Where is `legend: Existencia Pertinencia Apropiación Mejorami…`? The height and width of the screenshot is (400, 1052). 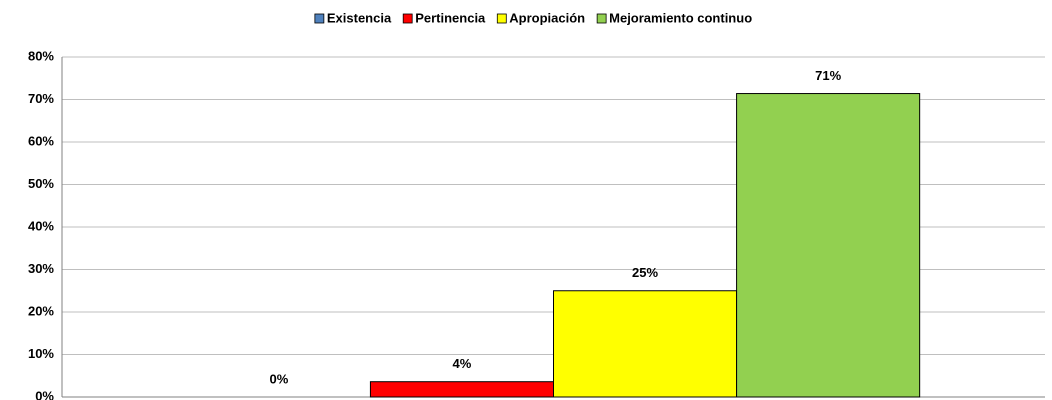 legend: Existencia Pertinencia Apropiación Mejorami… is located at coordinates (533, 17).